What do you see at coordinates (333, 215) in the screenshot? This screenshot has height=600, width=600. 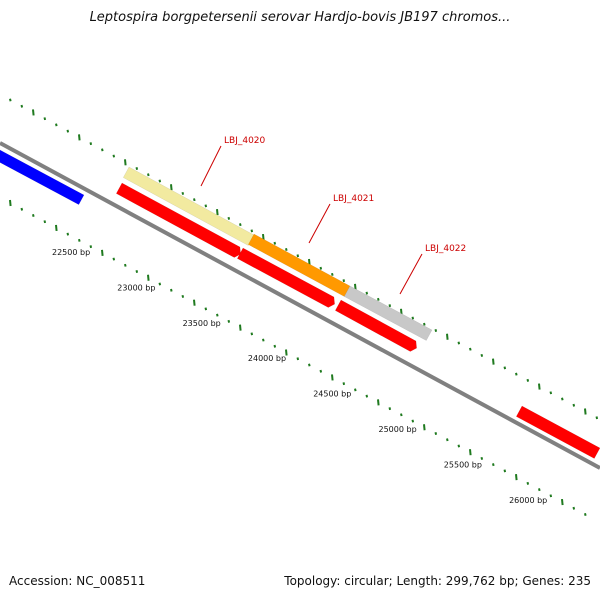 I see `gene-label-group: LBJ_4020 LBJ_4021 LBJ_4022` at bounding box center [333, 215].